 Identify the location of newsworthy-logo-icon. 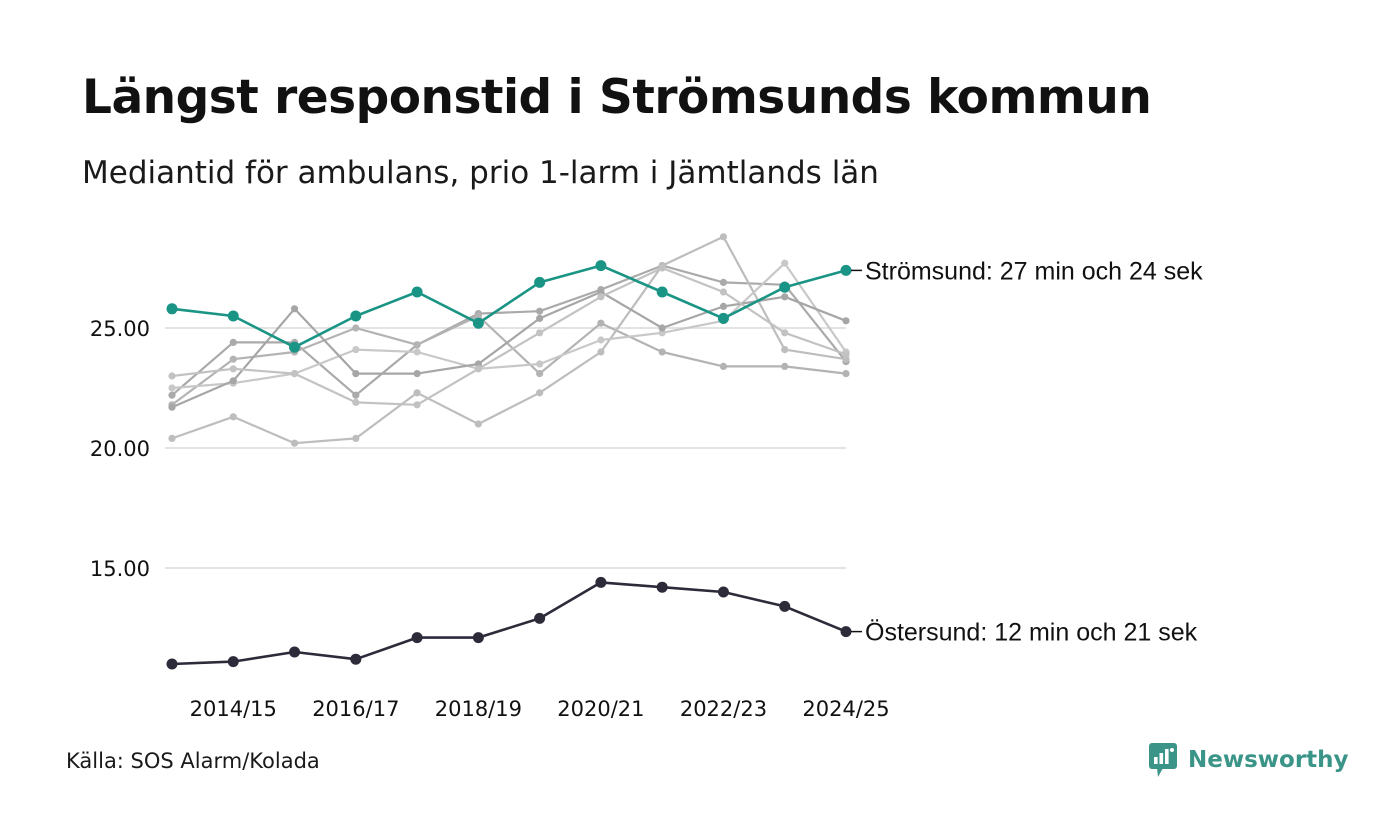
(1163, 760).